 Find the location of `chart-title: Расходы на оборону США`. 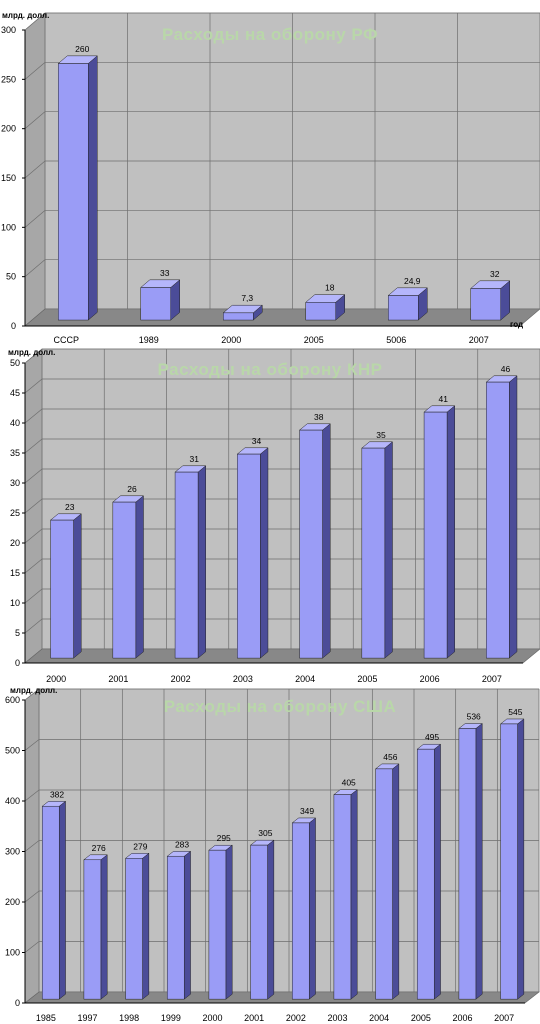

chart-title: Расходы на оборону США is located at coordinates (280, 706).